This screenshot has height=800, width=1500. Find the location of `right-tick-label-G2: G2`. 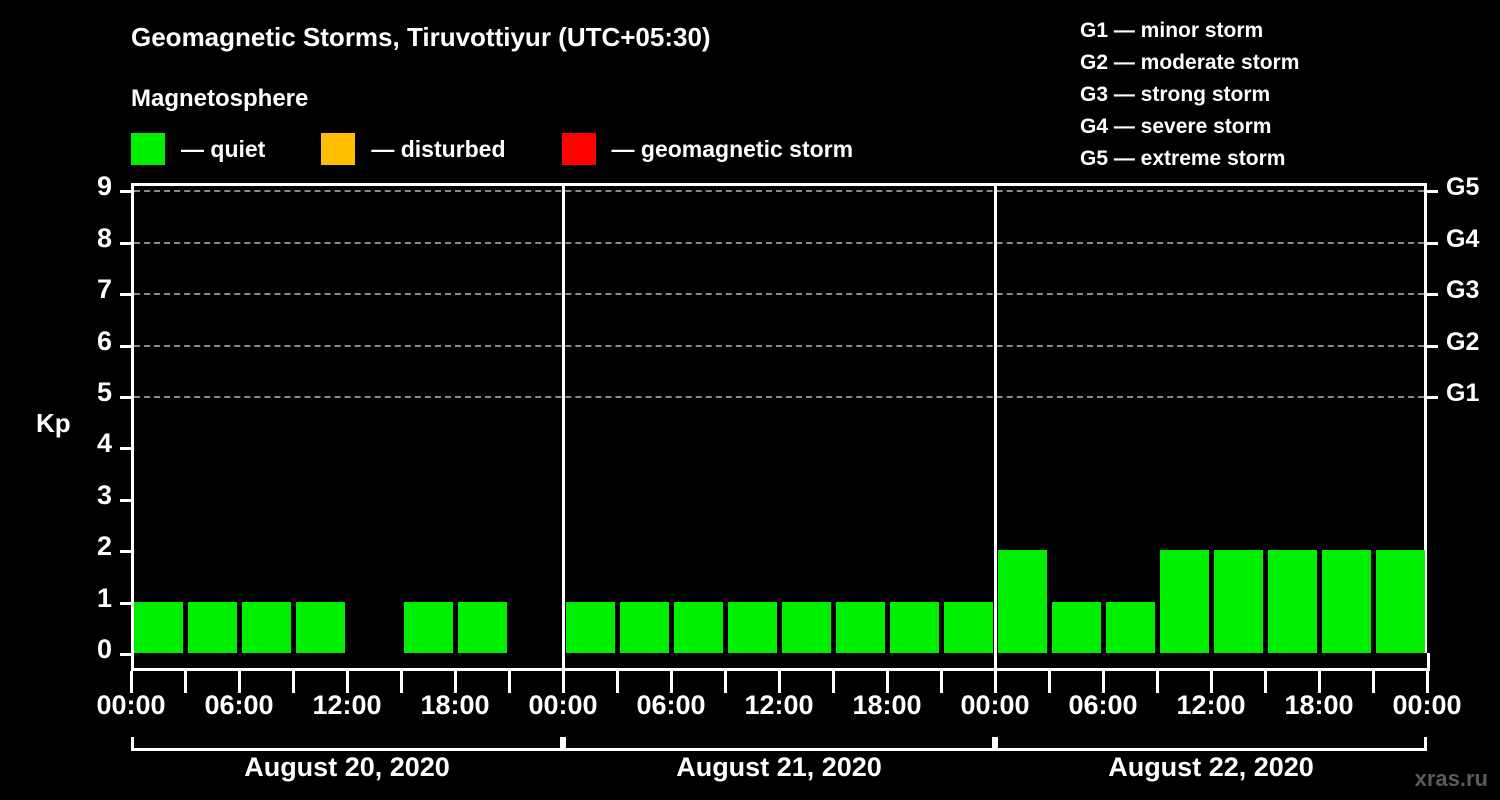

right-tick-label-G2: G2 is located at coordinates (1463, 341).